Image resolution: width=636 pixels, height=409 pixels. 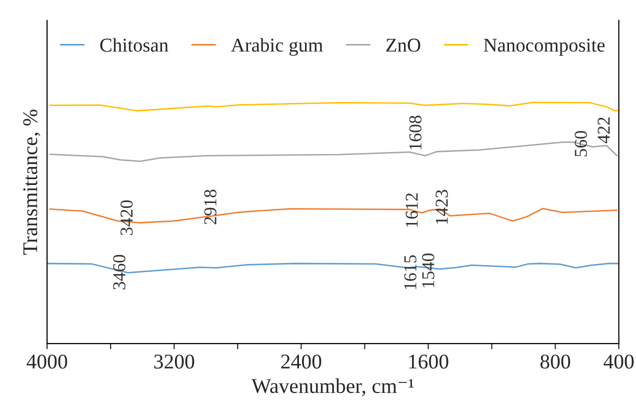 I want to click on annotation: 1540, so click(x=428, y=270).